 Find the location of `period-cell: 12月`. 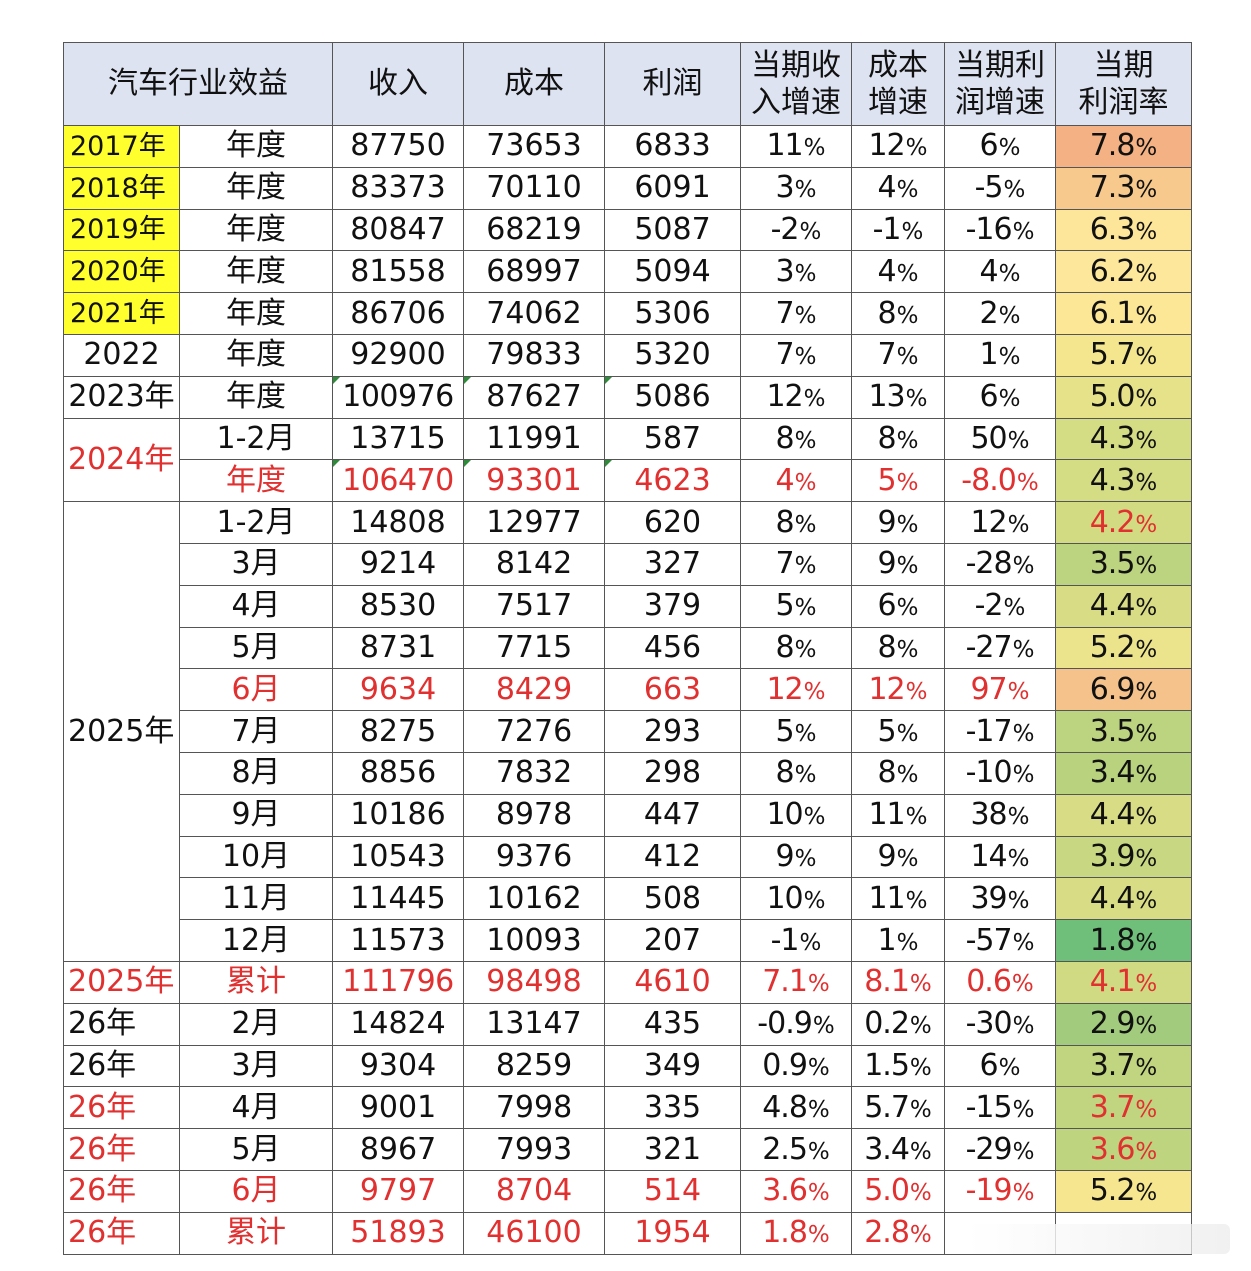

period-cell: 12月 is located at coordinates (256, 940).